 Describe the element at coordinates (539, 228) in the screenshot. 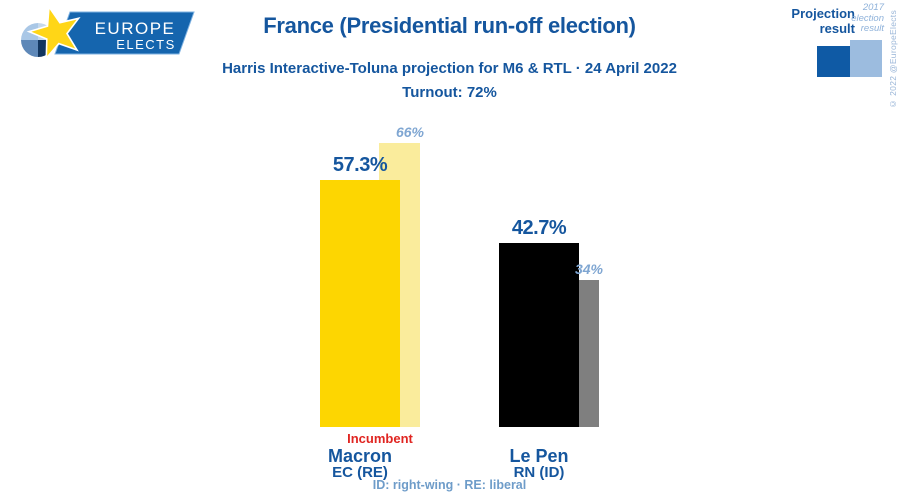

I see `value-label-le-pen-projection: 42.7%` at that location.